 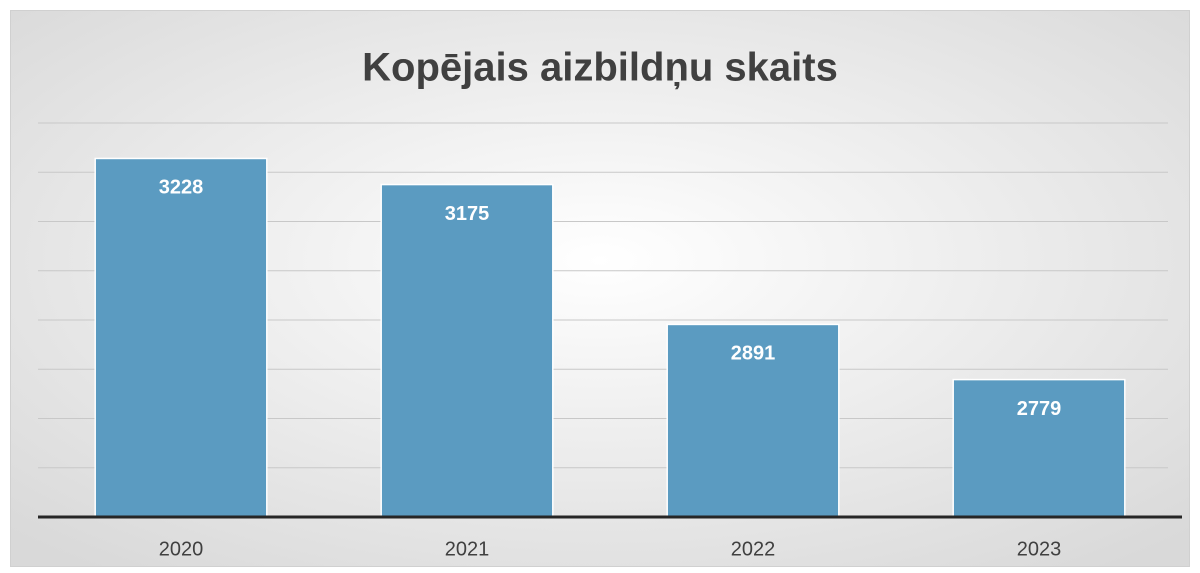 What do you see at coordinates (753, 549) in the screenshot?
I see `x-tick-label: 2022` at bounding box center [753, 549].